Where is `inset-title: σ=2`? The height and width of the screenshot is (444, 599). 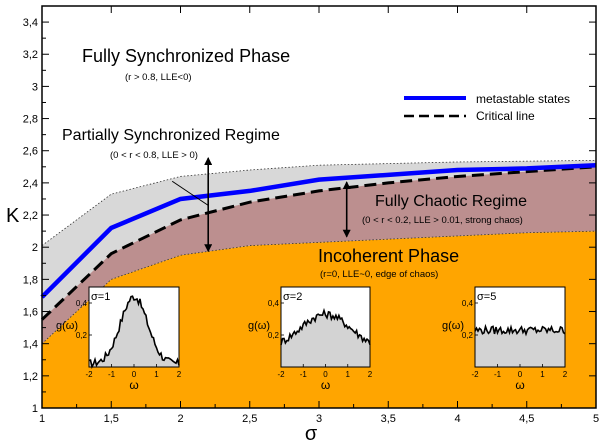 inset-title: σ=2 is located at coordinates (292, 297).